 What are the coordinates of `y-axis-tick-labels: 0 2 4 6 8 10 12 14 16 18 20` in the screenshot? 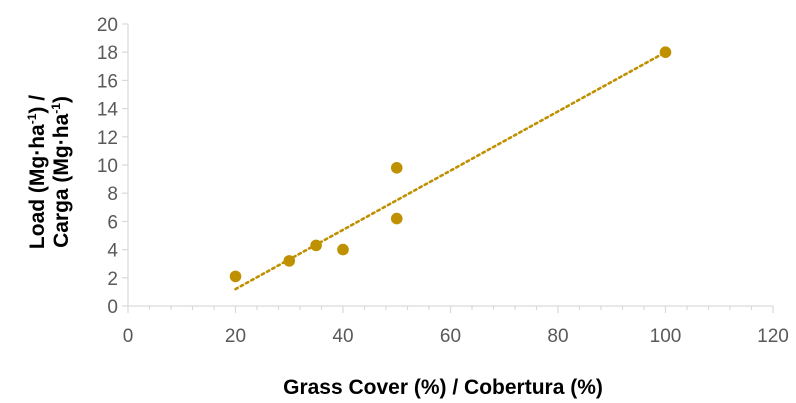 It's located at (108, 166).